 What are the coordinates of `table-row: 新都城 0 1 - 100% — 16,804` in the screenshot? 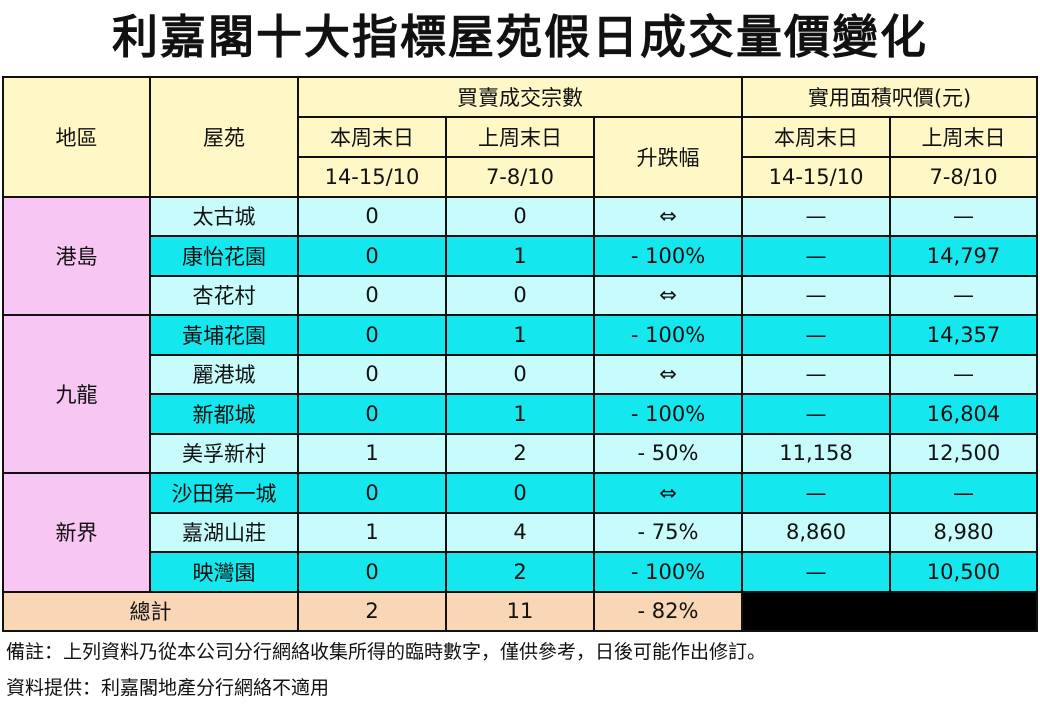 It's located at (521, 414).